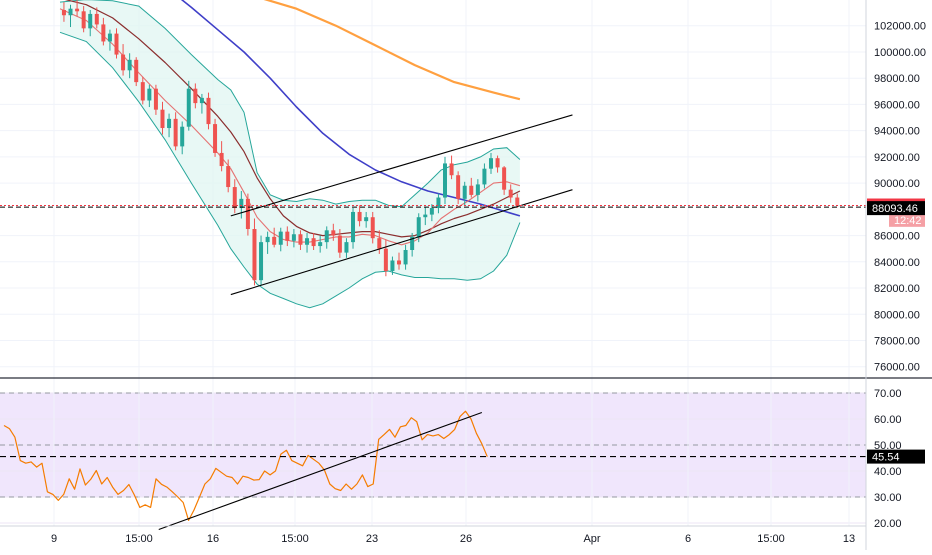 This screenshot has height=555, width=932. Describe the element at coordinates (897, 263) in the screenshot. I see `price-tick-label: 84000.00` at that location.